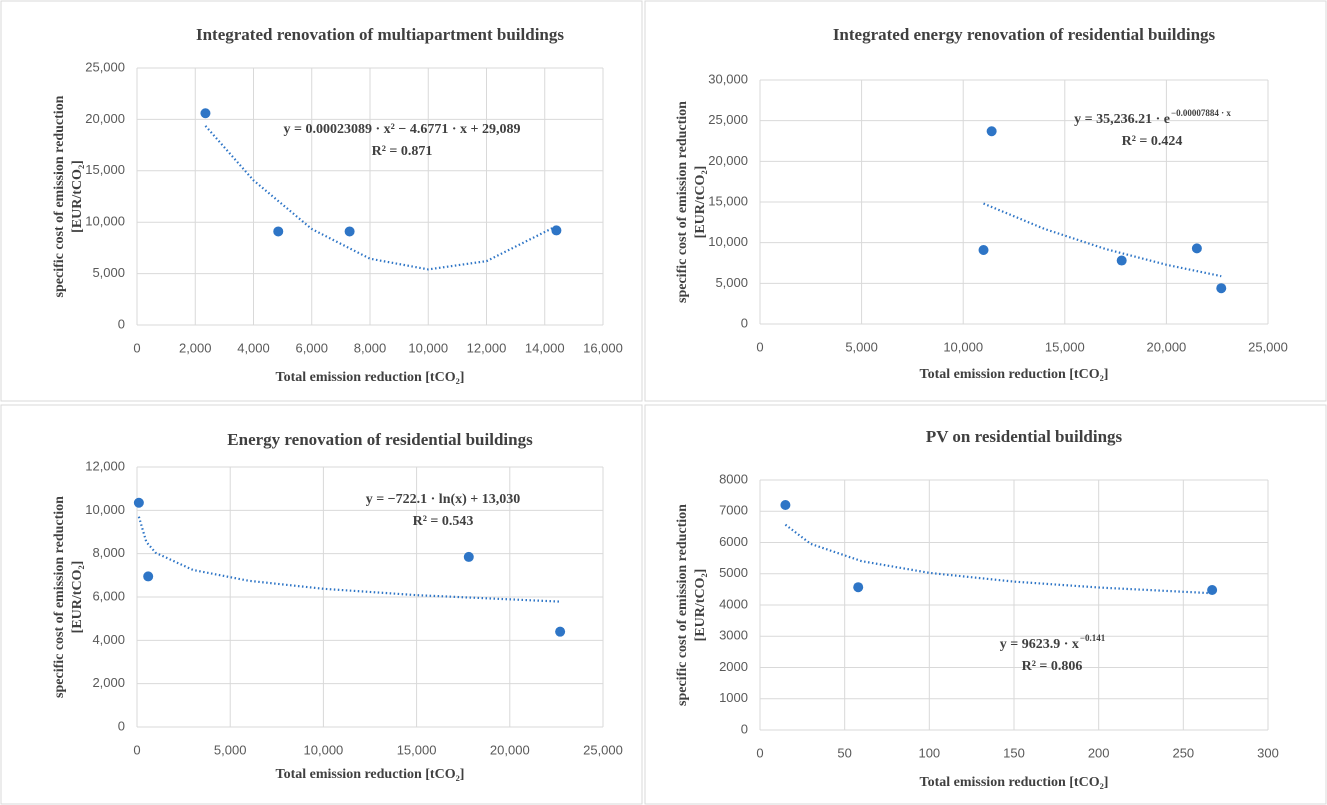  What do you see at coordinates (1183, 752) in the screenshot?
I see `x-tick-label: 250` at bounding box center [1183, 752].